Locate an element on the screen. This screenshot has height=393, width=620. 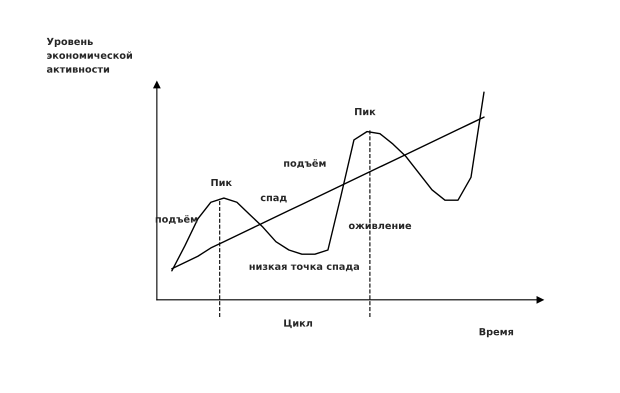
y-axis-title: Уровень экономической активности is located at coordinates (89, 55).